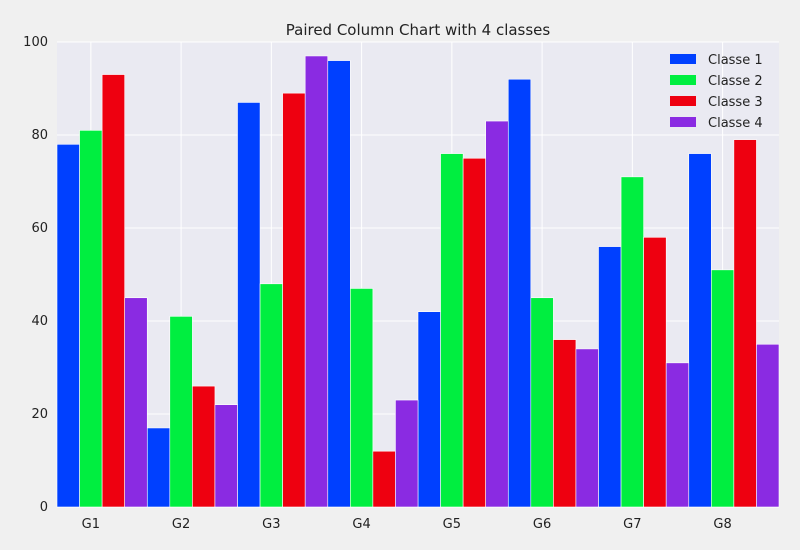 Image resolution: width=800 pixels, height=550 pixels. Describe the element at coordinates (735, 102) in the screenshot. I see `legend-label-series-3: Classe 3` at that location.